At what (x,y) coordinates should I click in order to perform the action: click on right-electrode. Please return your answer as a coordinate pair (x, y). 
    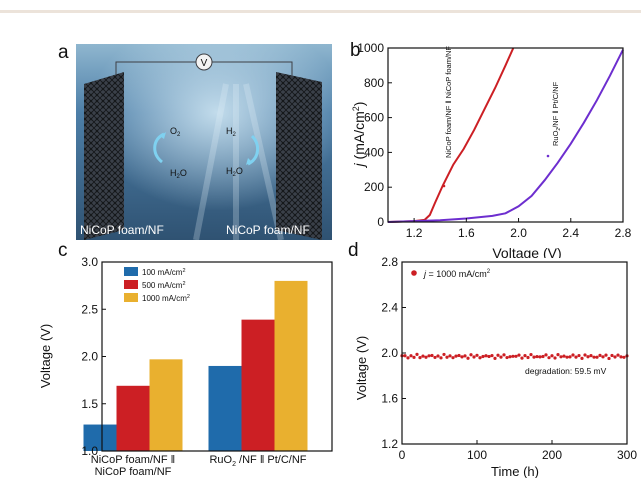
    Looking at the image, I should click on (299, 156).